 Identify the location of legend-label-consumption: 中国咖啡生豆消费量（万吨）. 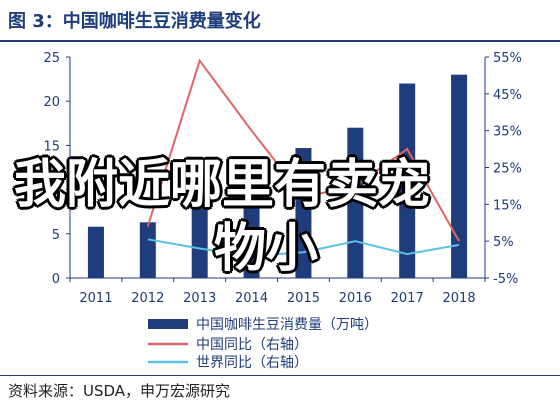
(287, 325).